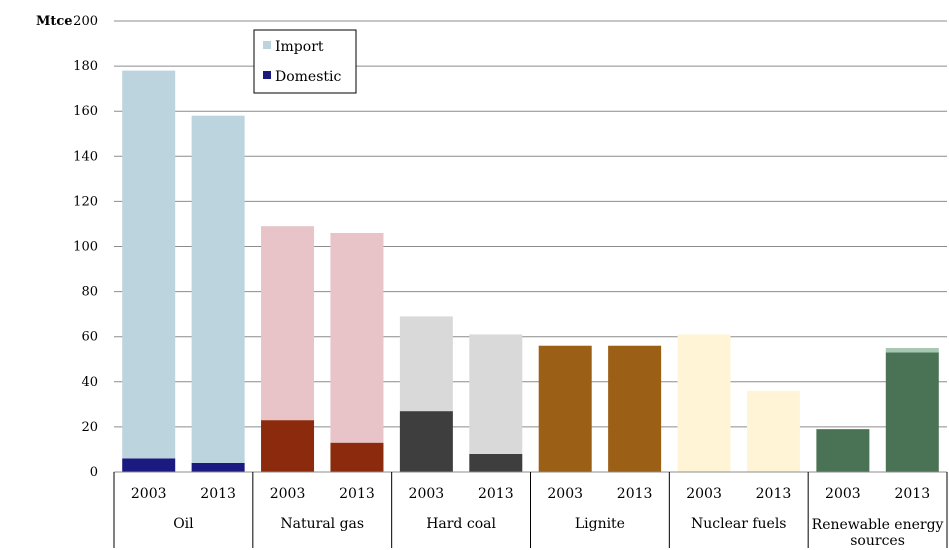 The image size is (949, 550). What do you see at coordinates (267, 75) in the screenshot?
I see `legend-swatch-domestic` at bounding box center [267, 75].